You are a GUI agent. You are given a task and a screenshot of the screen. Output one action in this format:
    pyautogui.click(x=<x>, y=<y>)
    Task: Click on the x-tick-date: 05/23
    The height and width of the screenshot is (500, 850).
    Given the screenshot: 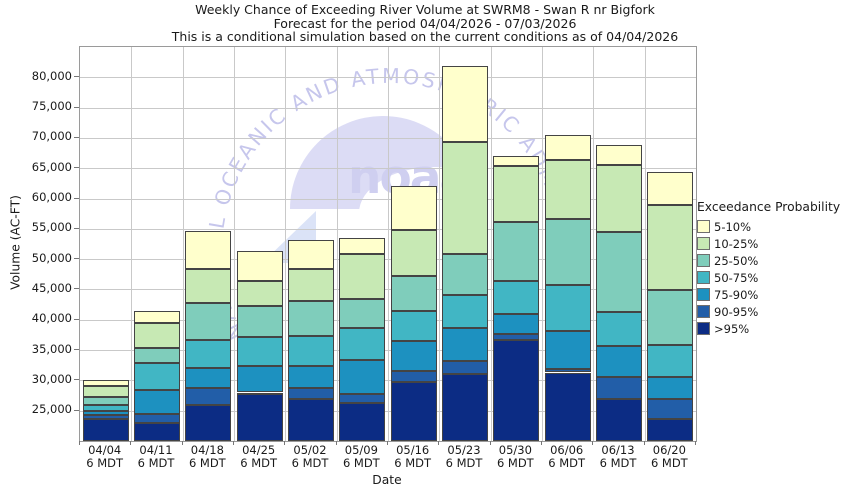 What is the action you would take?
    pyautogui.click(x=464, y=450)
    